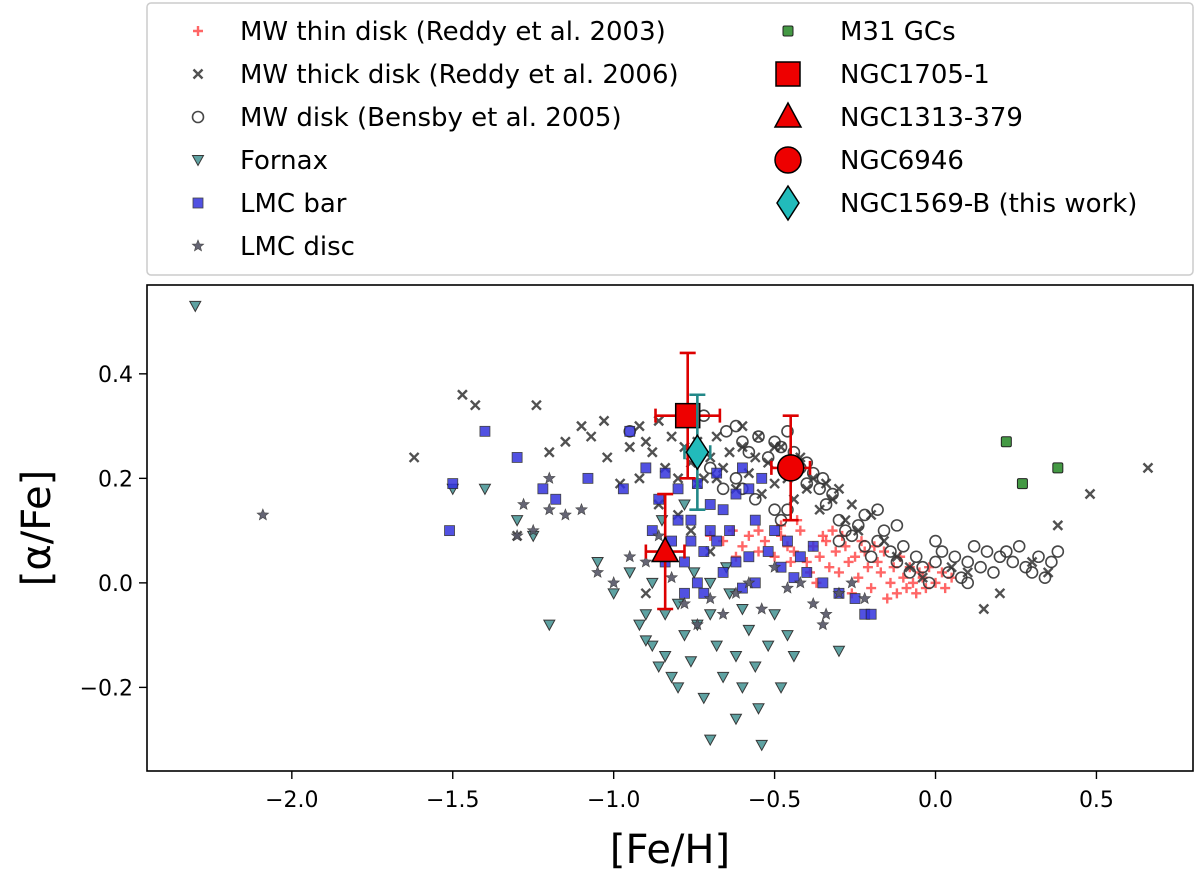  I want to click on series-m31-gcs, so click(1032, 463).